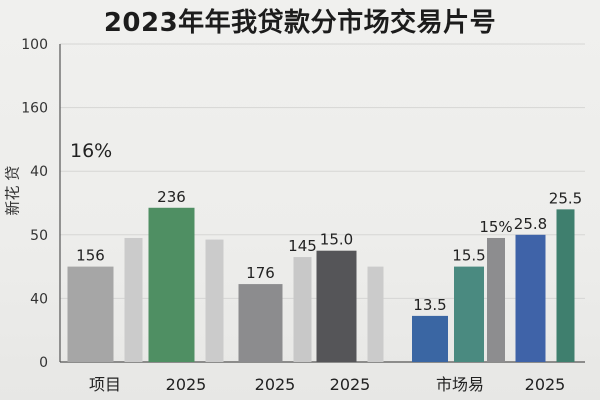 The width and height of the screenshot is (600, 400). Describe the element at coordinates (495, 227) in the screenshot. I see `bar-data-label: 15%` at that location.